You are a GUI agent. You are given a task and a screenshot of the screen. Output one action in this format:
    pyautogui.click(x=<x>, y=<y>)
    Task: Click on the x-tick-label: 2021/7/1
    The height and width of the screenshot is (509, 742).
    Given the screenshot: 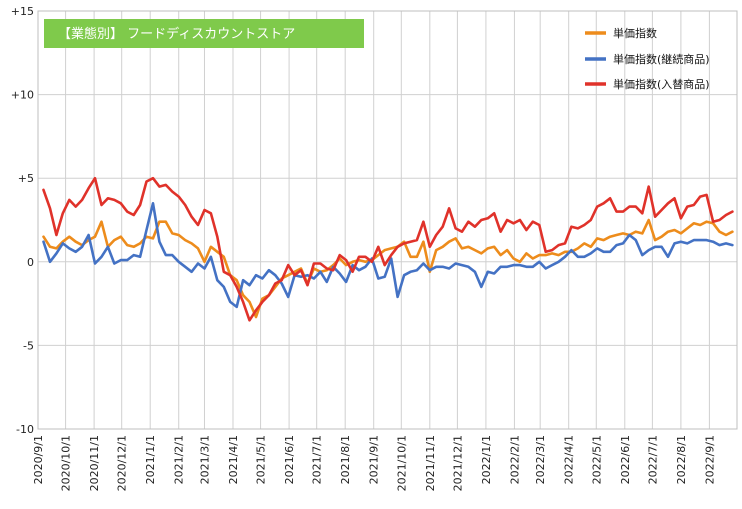 What is the action you would take?
    pyautogui.click(x=317, y=459)
    